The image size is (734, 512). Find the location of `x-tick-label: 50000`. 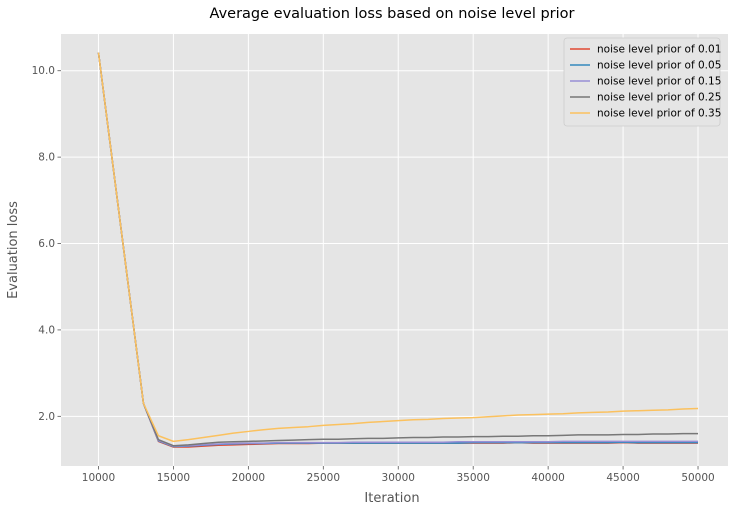

x-tick-label: 50000 is located at coordinates (697, 478).